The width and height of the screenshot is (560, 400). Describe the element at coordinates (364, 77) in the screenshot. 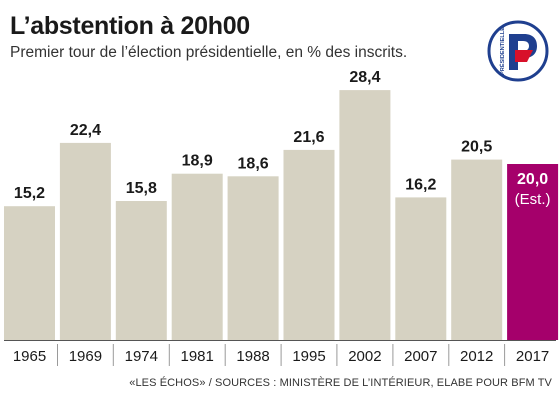

I see `value-label-2002: 28,4` at that location.